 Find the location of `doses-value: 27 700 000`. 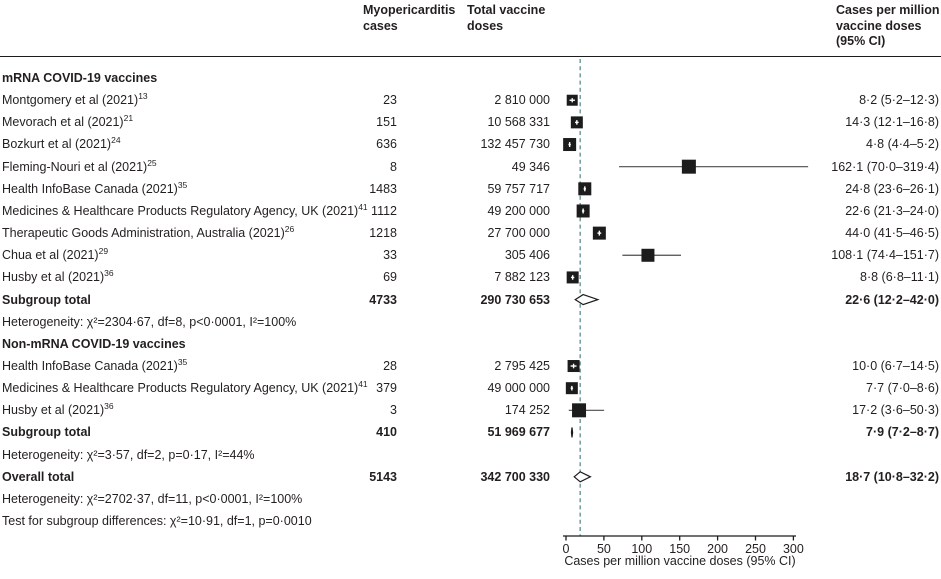

doses-value: 27 700 000 is located at coordinates (518, 233).